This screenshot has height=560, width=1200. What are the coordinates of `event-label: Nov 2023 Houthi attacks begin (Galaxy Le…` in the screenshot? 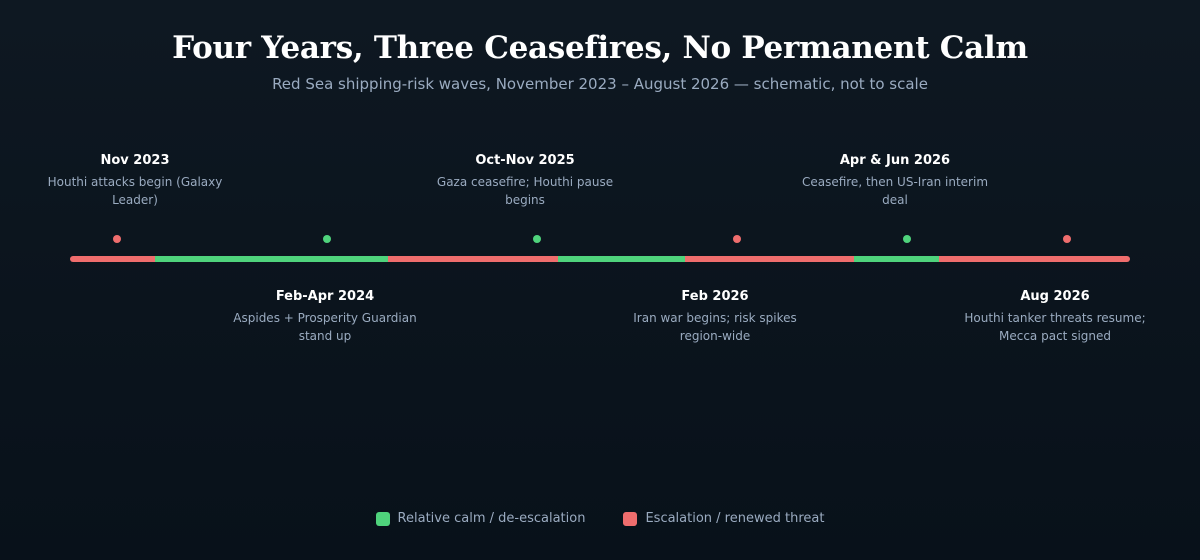 It's located at (135, 181).